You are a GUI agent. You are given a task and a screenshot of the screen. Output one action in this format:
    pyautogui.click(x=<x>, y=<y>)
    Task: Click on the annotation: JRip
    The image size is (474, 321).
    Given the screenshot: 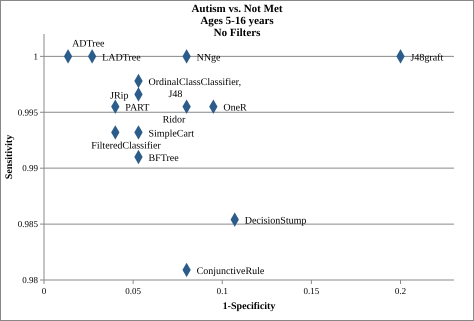 What is the action you would take?
    pyautogui.click(x=119, y=96)
    